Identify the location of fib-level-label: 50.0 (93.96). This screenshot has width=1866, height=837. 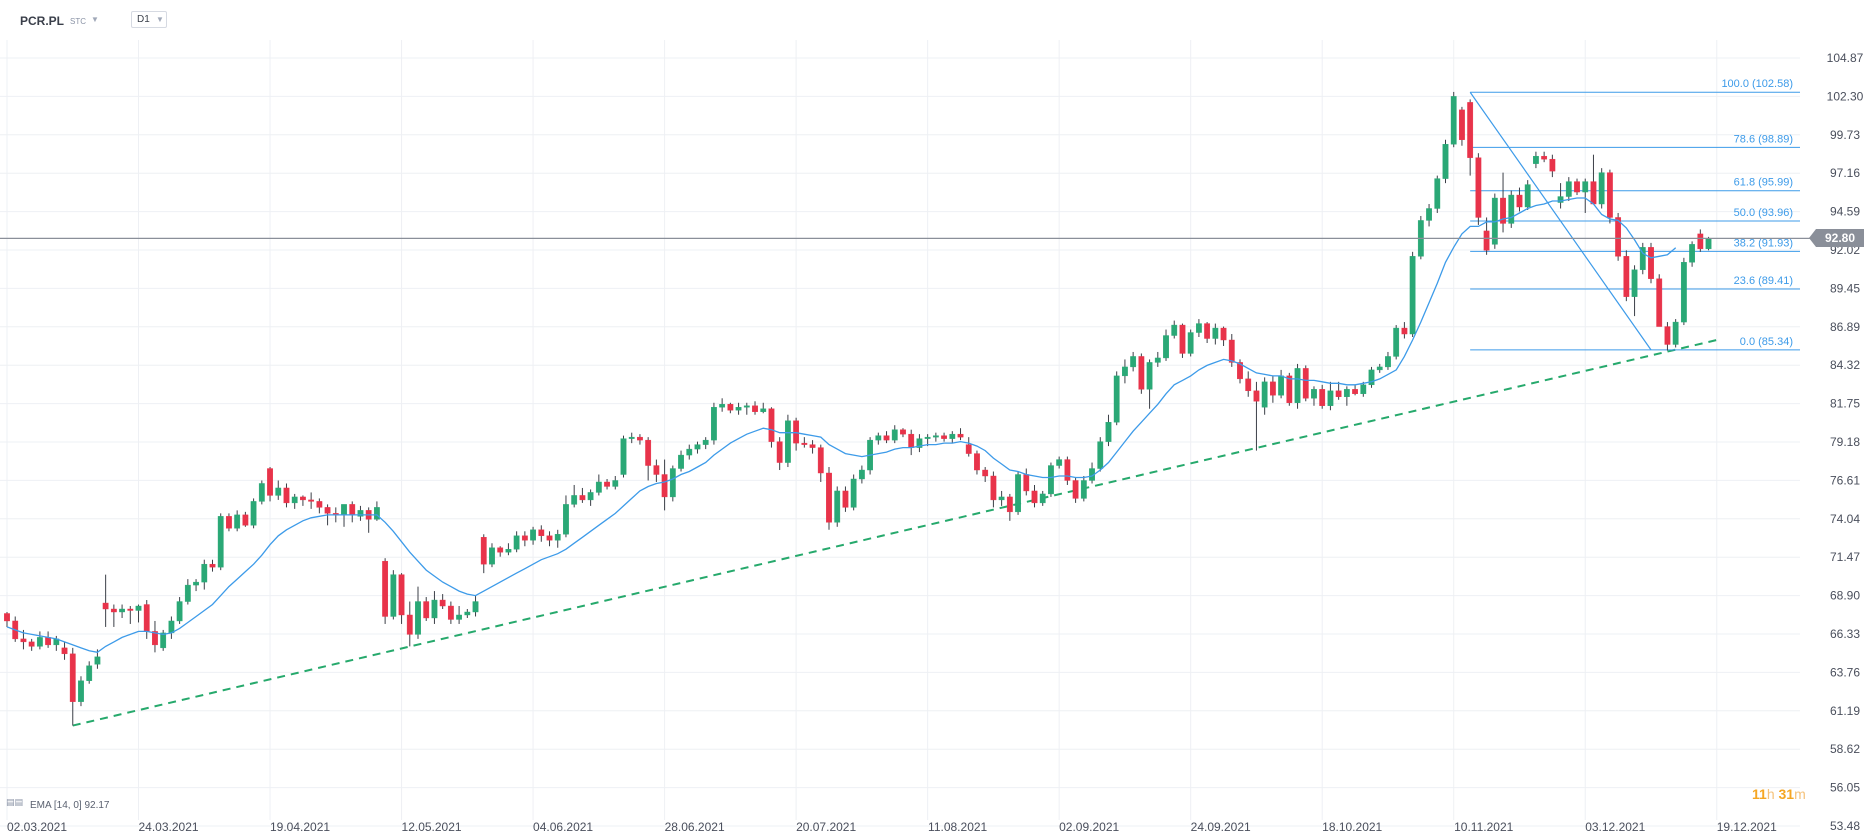
(1763, 213).